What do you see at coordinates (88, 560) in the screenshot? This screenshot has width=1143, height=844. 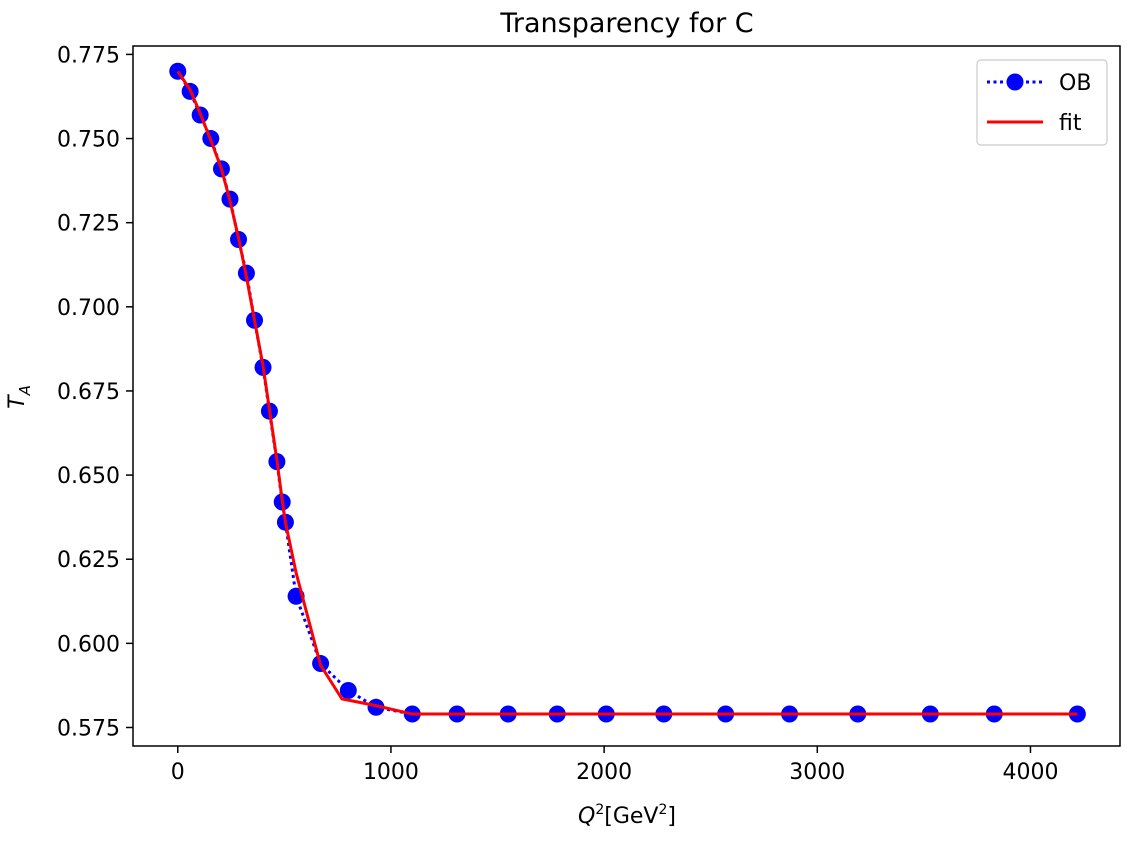 I see `y-tick-label: 0.625` at bounding box center [88, 560].